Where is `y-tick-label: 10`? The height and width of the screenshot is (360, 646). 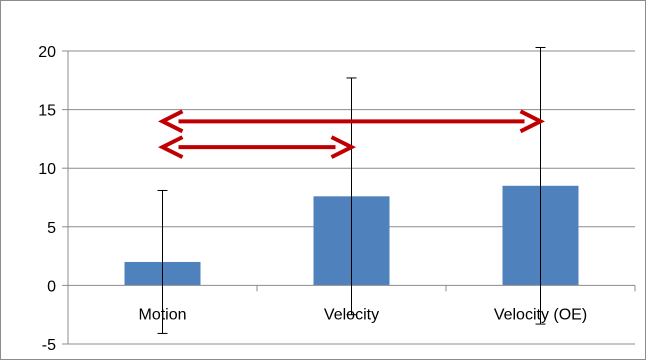 y-tick-label: 10 is located at coordinates (47, 169).